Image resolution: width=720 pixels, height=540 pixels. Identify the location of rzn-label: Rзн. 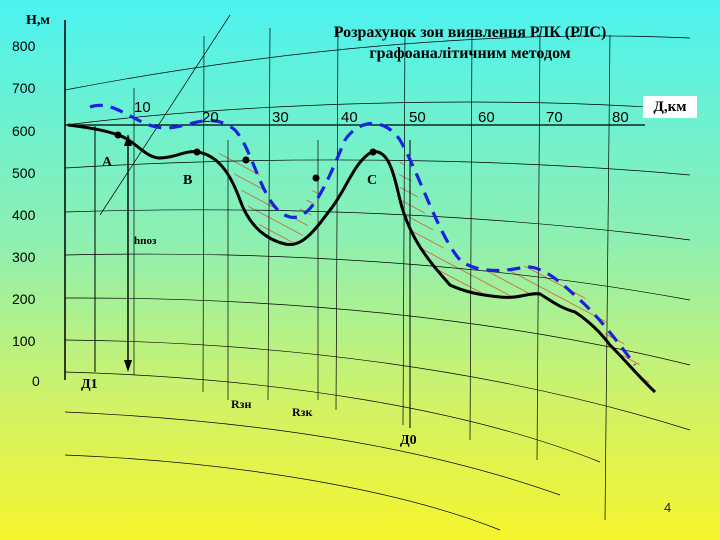
(241, 404).